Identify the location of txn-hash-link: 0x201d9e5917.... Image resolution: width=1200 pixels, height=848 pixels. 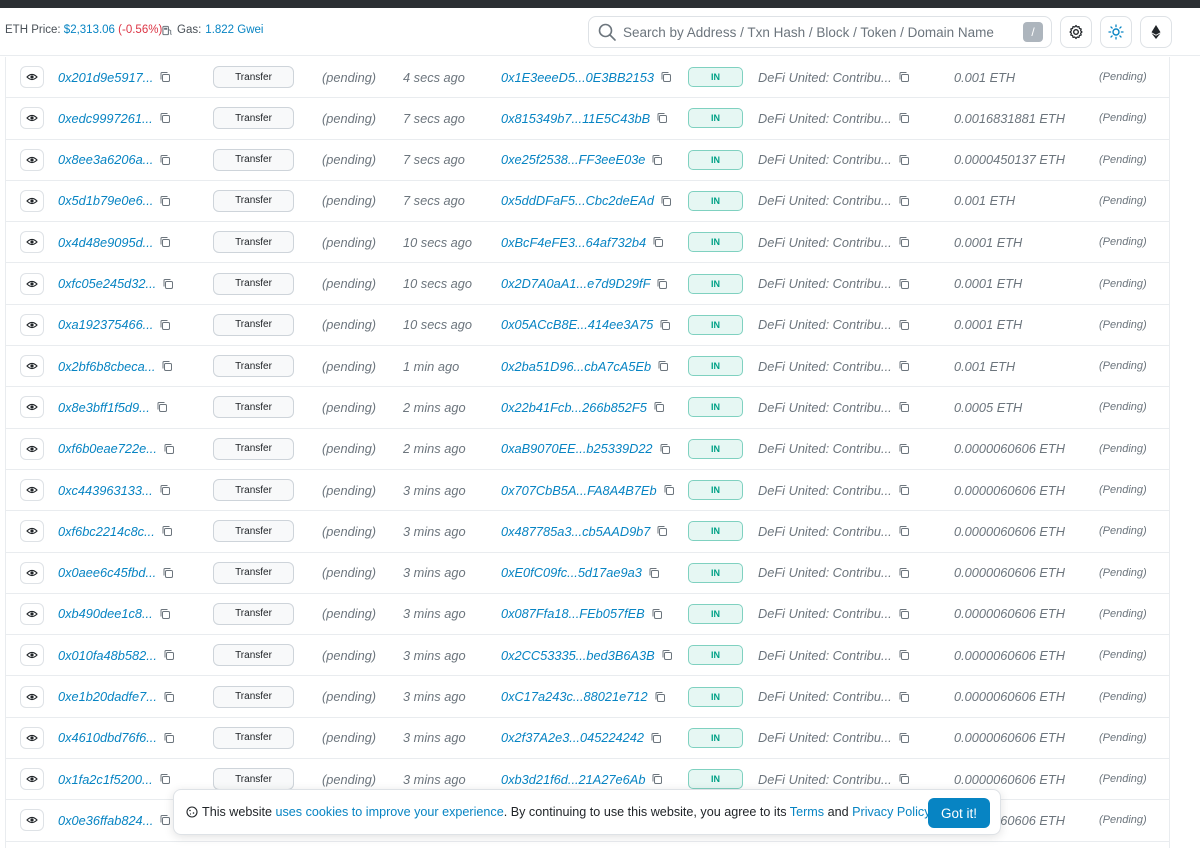
(106, 77).